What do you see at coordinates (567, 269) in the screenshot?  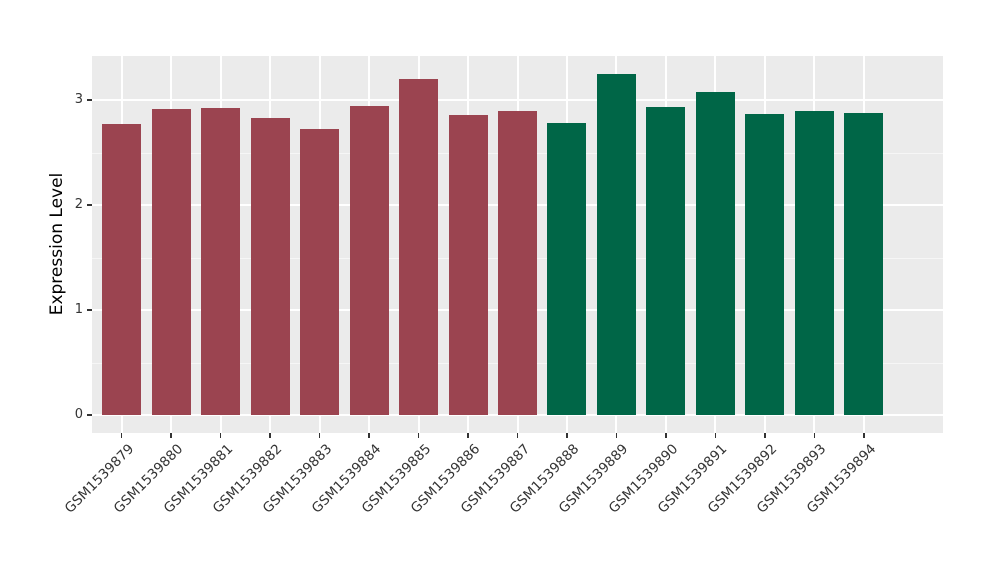 I see `bar-GSM1539888` at bounding box center [567, 269].